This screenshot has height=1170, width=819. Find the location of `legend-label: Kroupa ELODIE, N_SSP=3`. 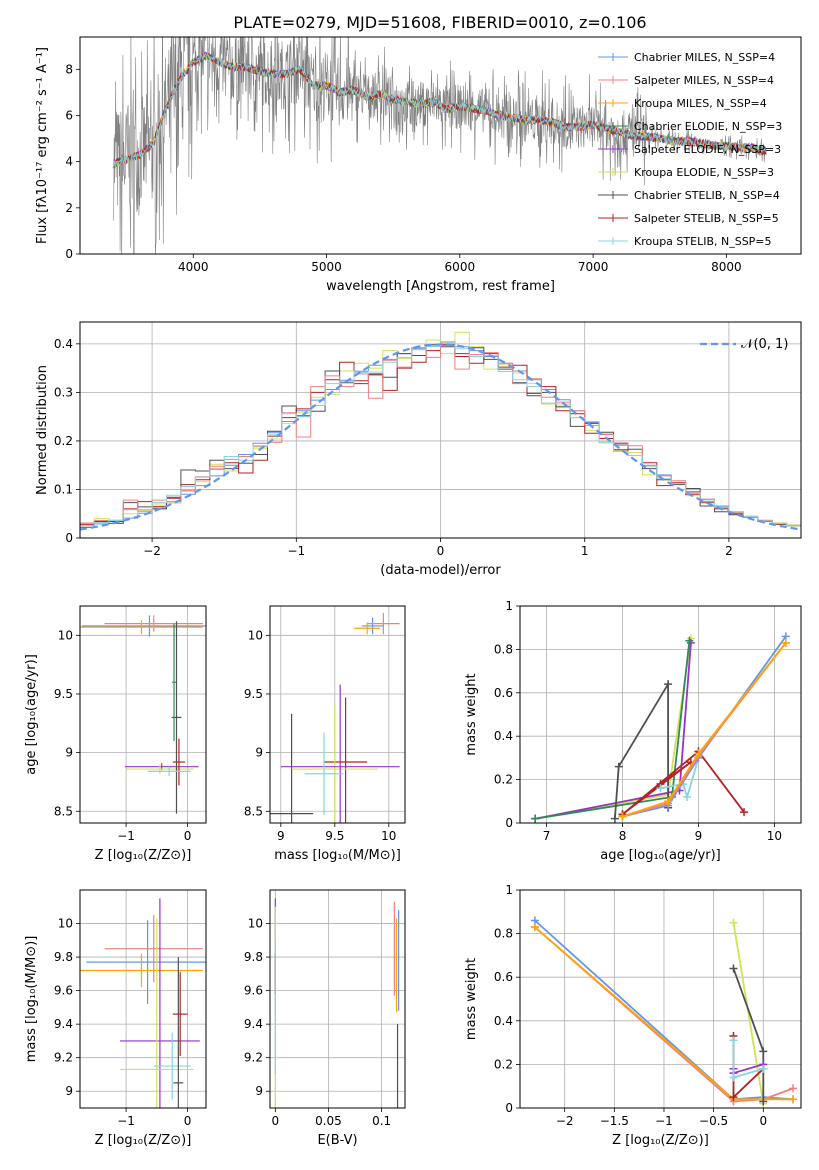

legend-label: Kroupa ELODIE, N_SSP=3 is located at coordinates (704, 172).